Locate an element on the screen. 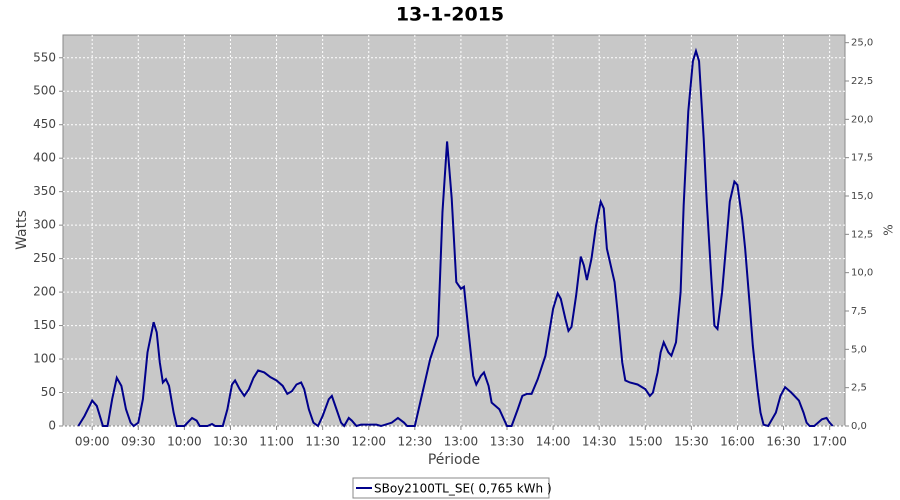 The image size is (900, 500). y-tick-label: 450 is located at coordinates (44, 124).